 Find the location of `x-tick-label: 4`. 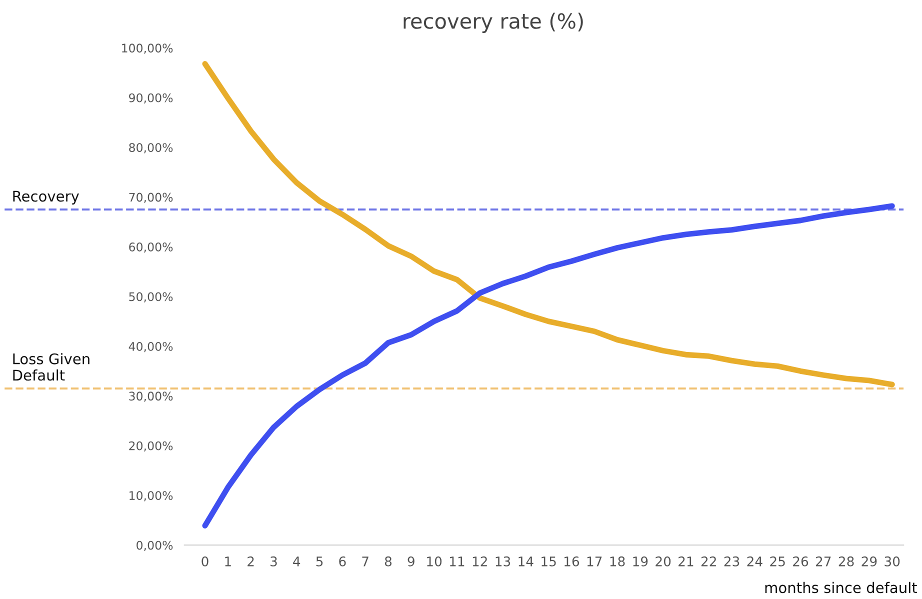

x-tick-label: 4 is located at coordinates (296, 561).